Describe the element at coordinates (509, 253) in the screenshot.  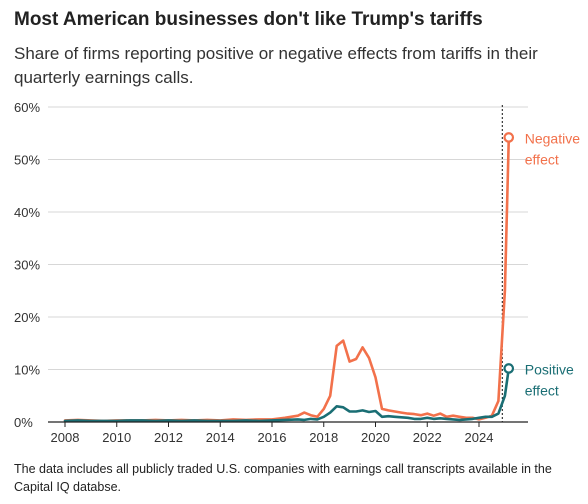
I see `series-endpoints` at that location.